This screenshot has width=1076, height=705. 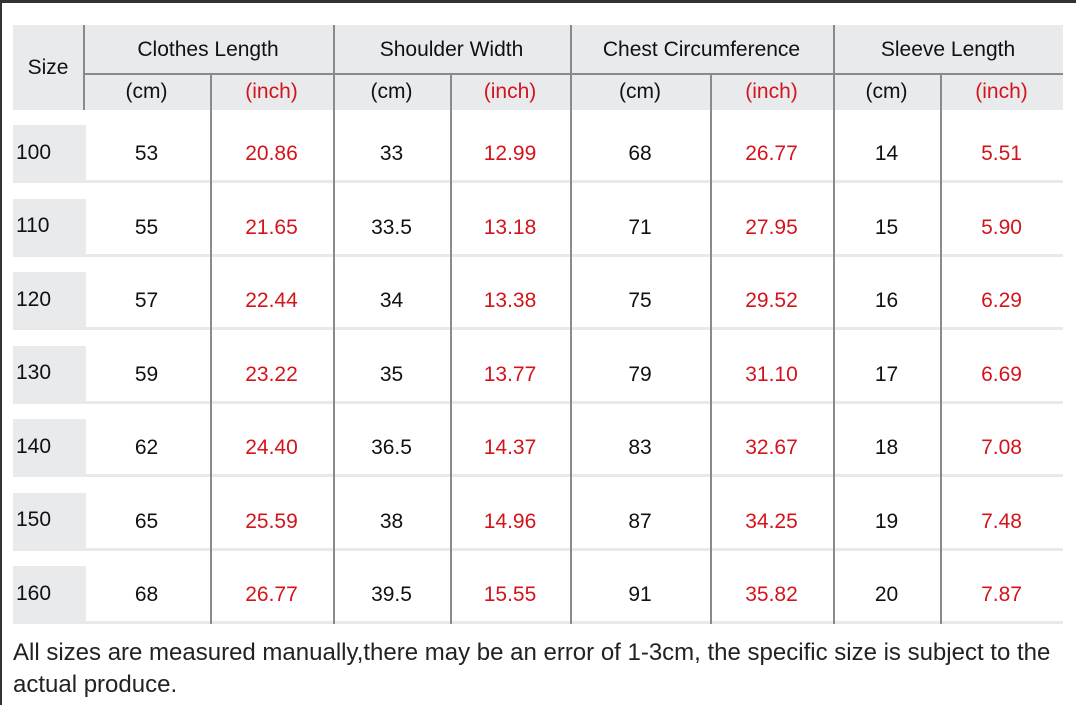 What do you see at coordinates (49, 226) in the screenshot?
I see `size-cell: 110` at bounding box center [49, 226].